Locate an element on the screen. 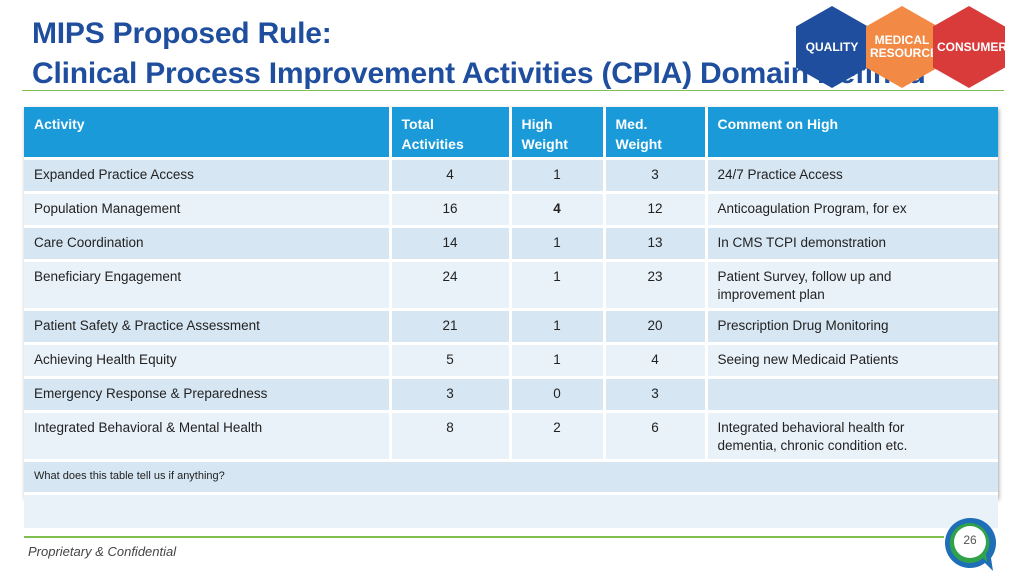  title-line-1: MIPS Proposed Rule: is located at coordinates (182, 33).